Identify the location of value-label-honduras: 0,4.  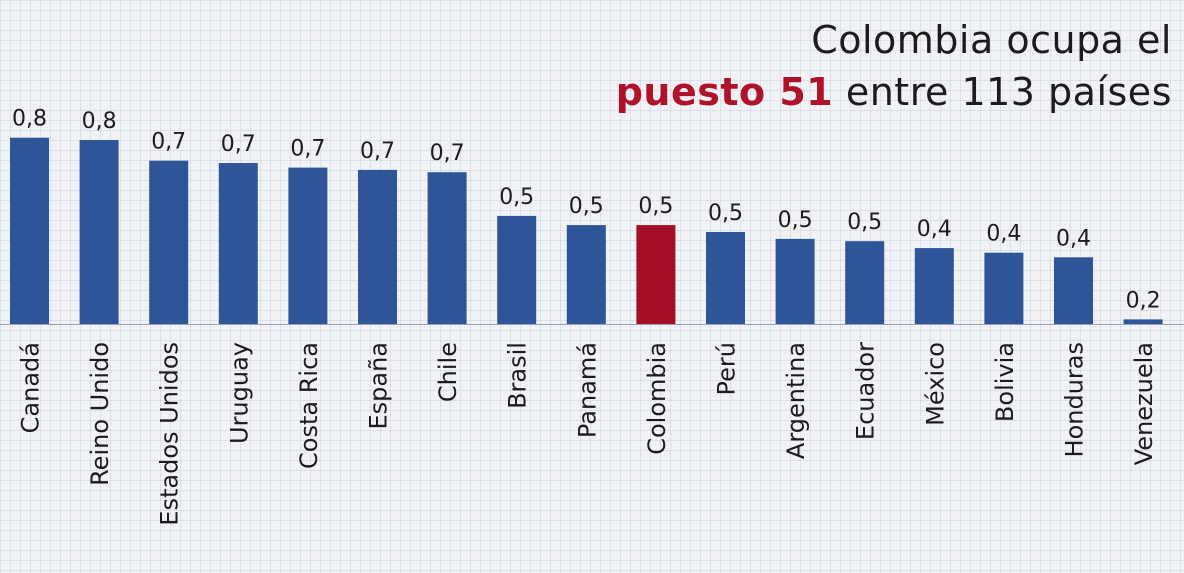
(1073, 238).